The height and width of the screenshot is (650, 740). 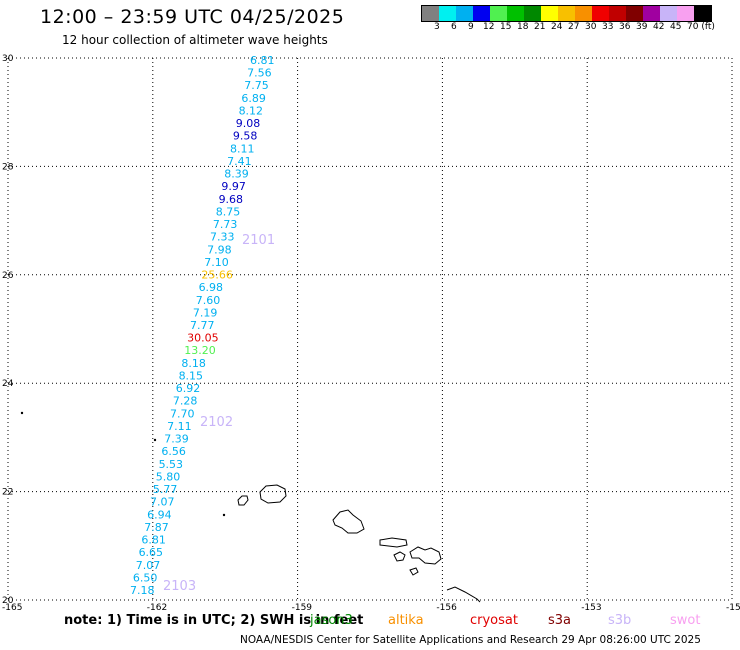 I want to click on wave-height-value: 6.56, so click(x=173, y=451).